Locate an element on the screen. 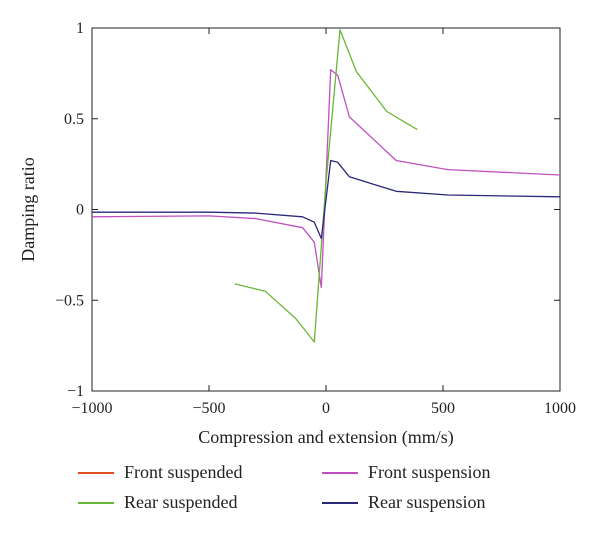 The image size is (600, 534). y-axis-label: Damping ratio is located at coordinates (28, 209).